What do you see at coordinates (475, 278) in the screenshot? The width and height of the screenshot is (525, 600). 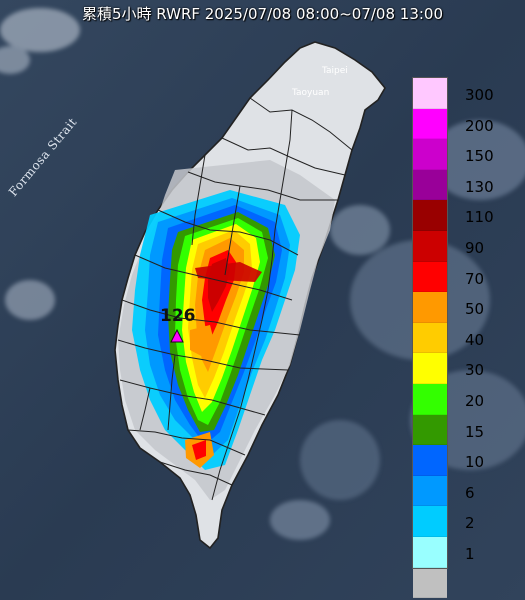 I see `legend-label: 70` at bounding box center [475, 278].